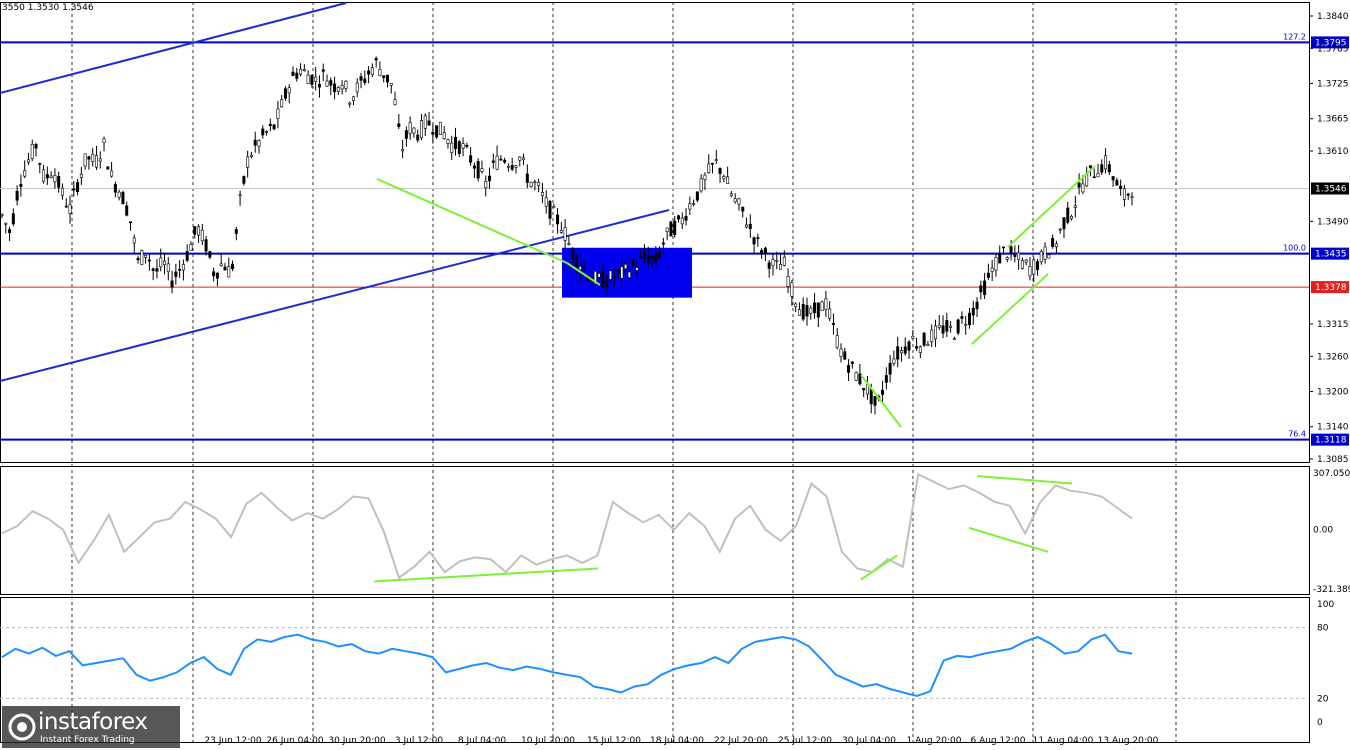 The image size is (1350, 750). I want to click on cci-tick-label: 307.0503, so click(1331, 474).